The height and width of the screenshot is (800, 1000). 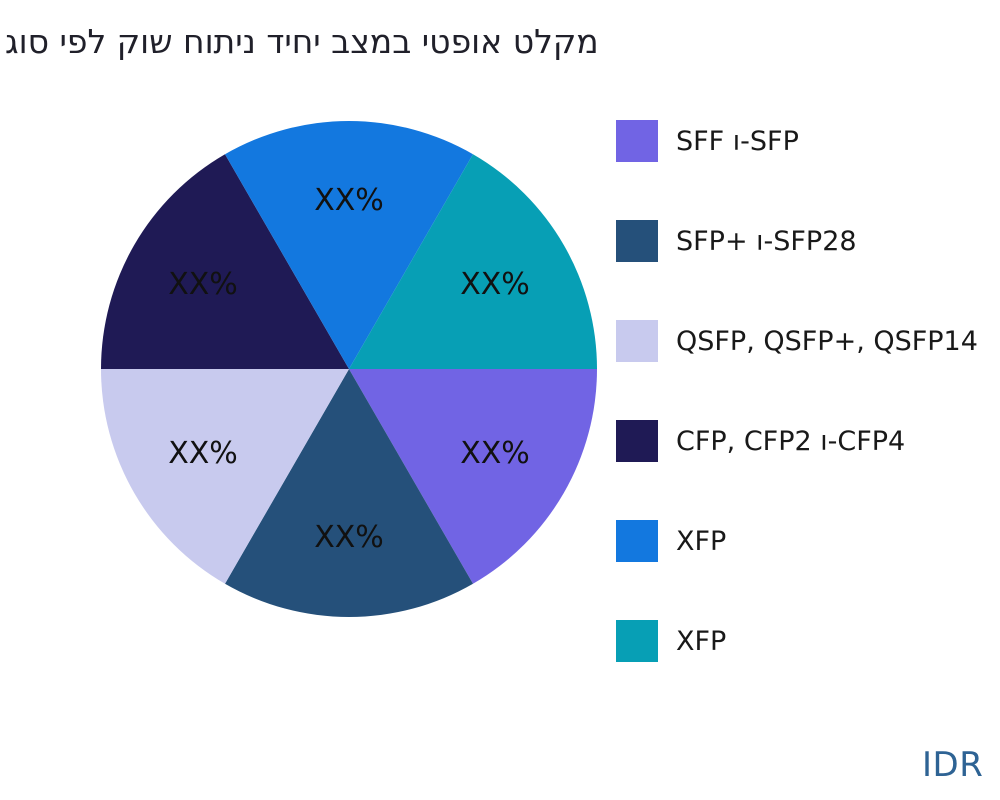 I want to click on watermark-idr: IDR, so click(x=953, y=765).